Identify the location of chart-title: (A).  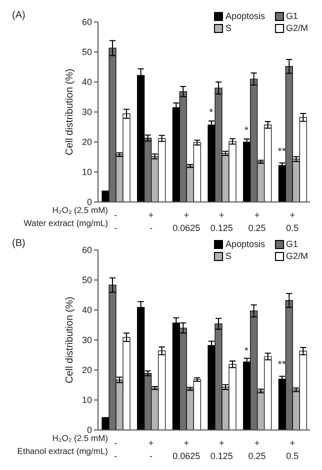
(19, 15).